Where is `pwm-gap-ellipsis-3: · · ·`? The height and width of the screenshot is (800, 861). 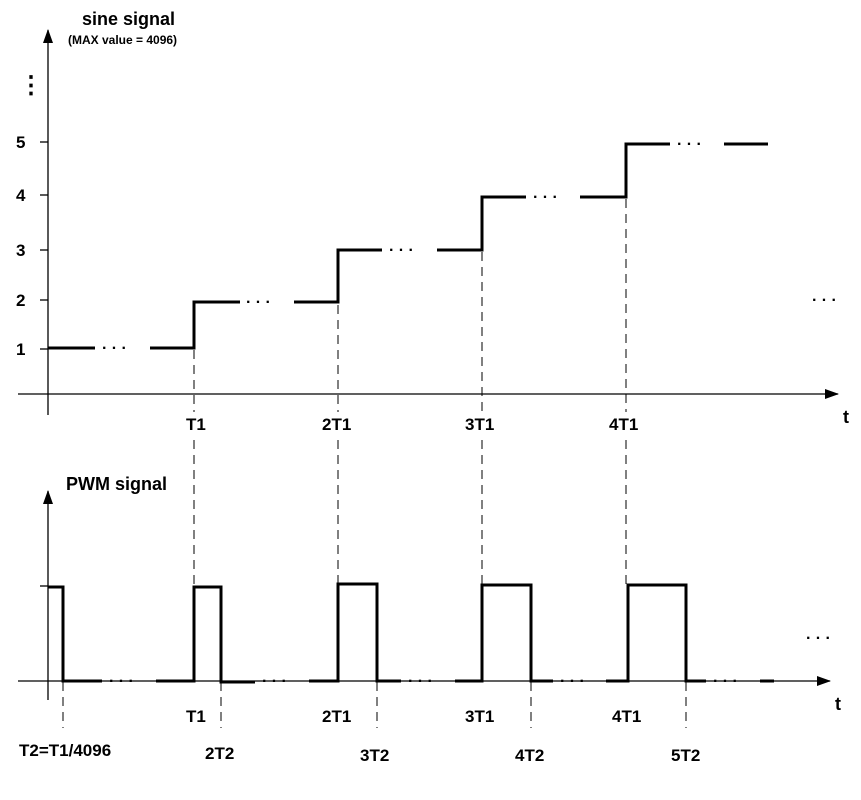
pwm-gap-ellipsis-3: · · · is located at coordinates (420, 681).